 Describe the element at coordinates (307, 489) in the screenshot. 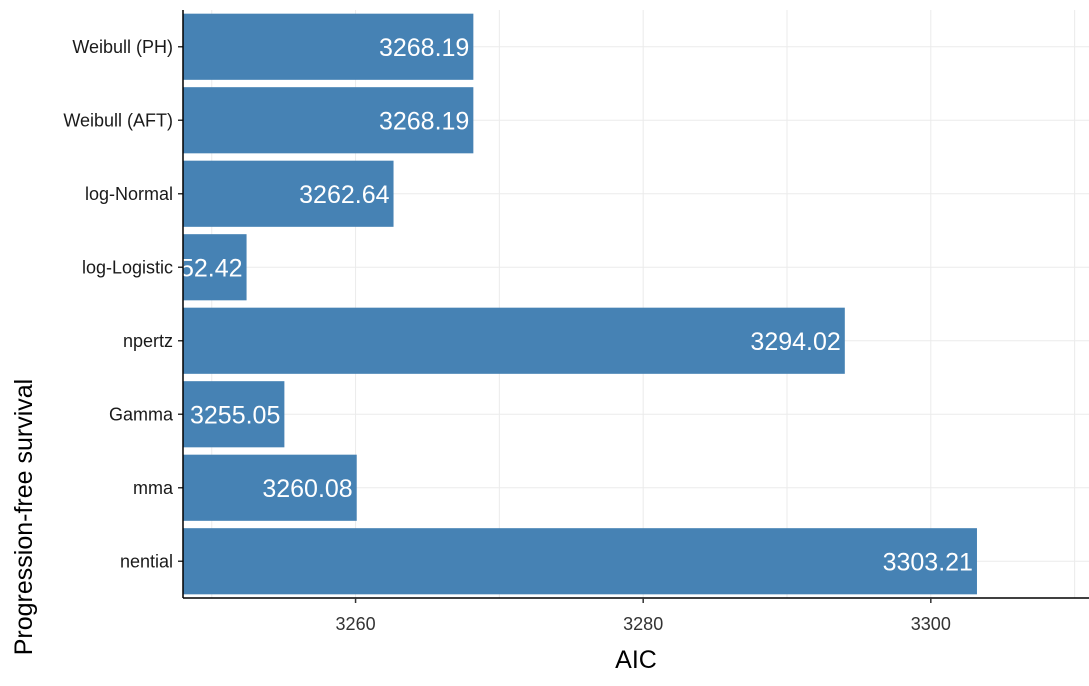

I see `bar-value-label: 3260.08` at that location.